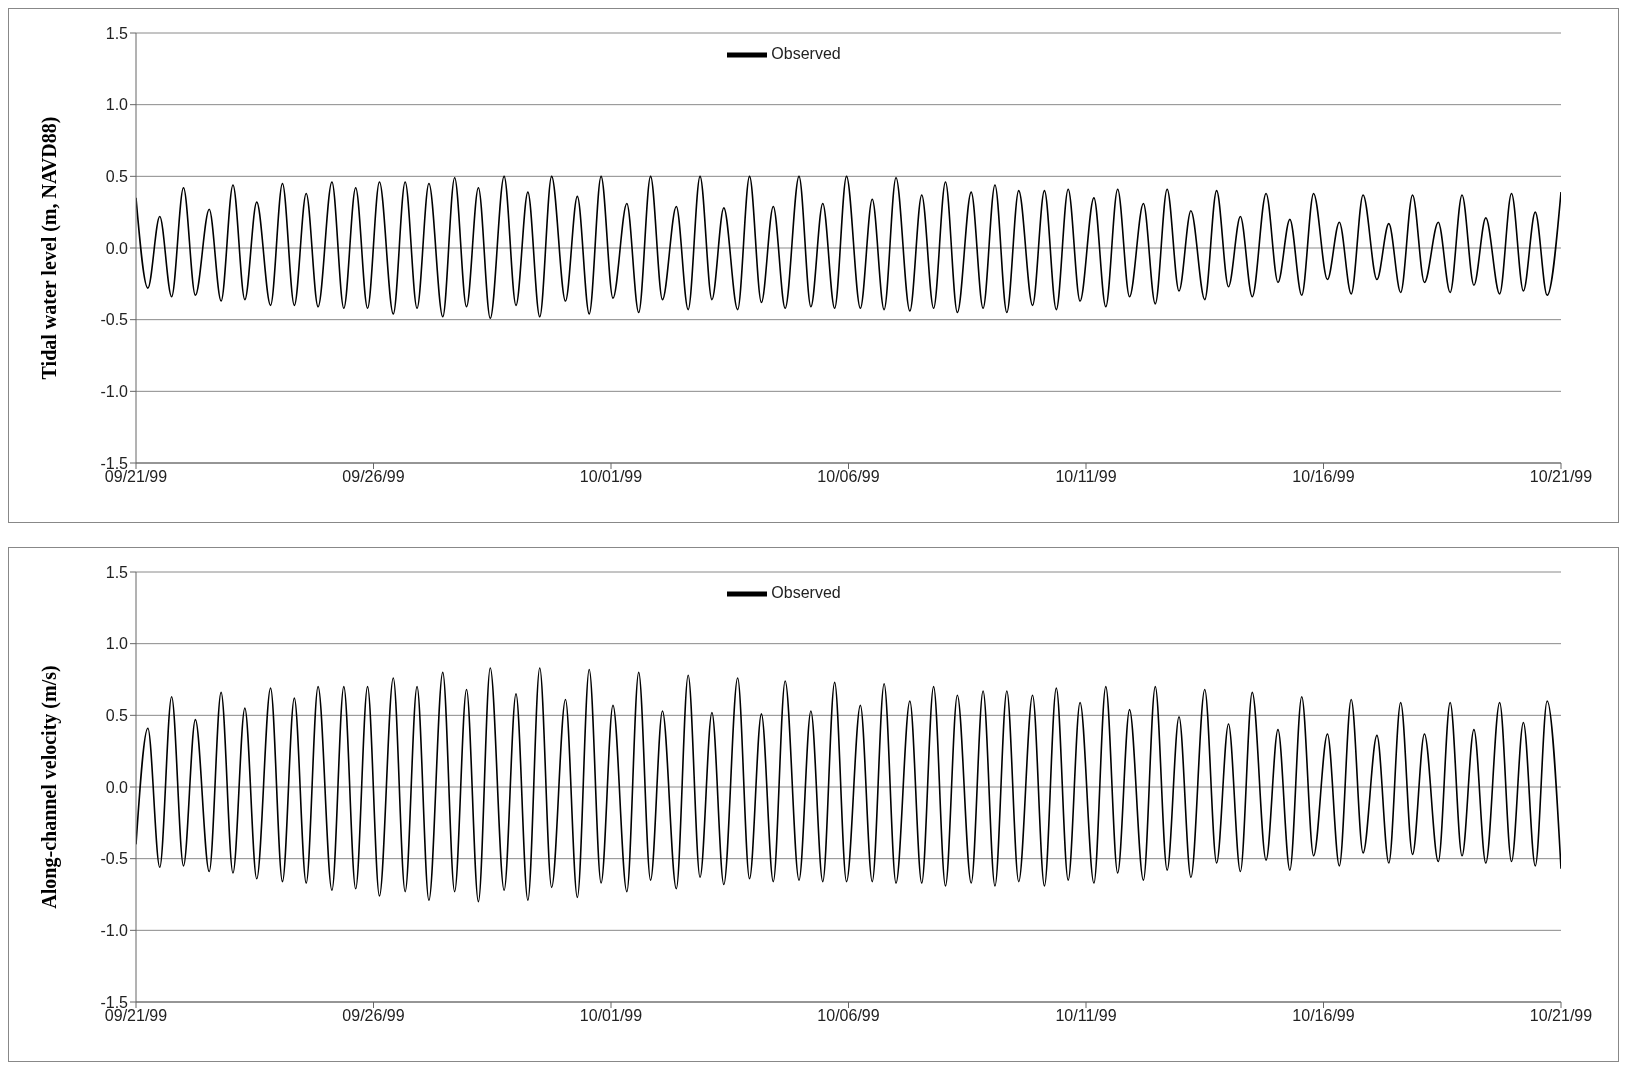 The width and height of the screenshot is (1625, 1077). I want to click on y-axis-title: Tidal water level (m, NAVD88), so click(50, 248).